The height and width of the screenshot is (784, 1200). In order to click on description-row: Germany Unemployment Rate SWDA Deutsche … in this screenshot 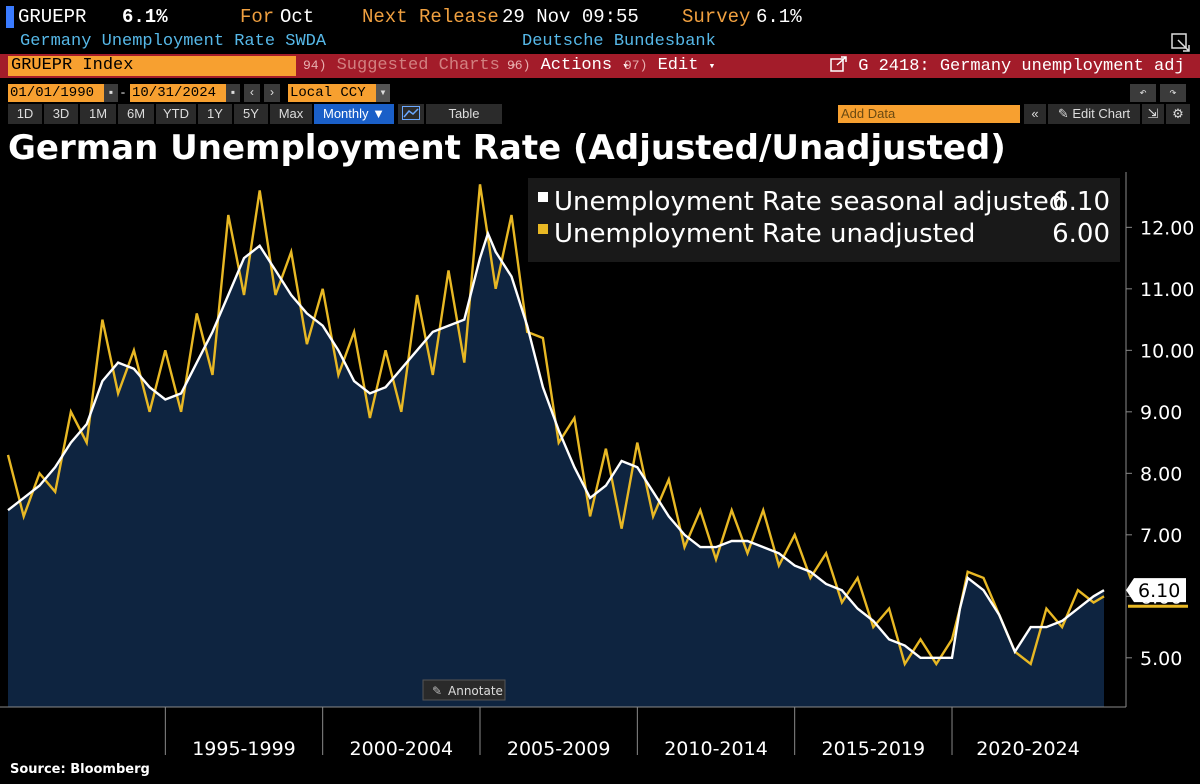, I will do `click(600, 42)`.